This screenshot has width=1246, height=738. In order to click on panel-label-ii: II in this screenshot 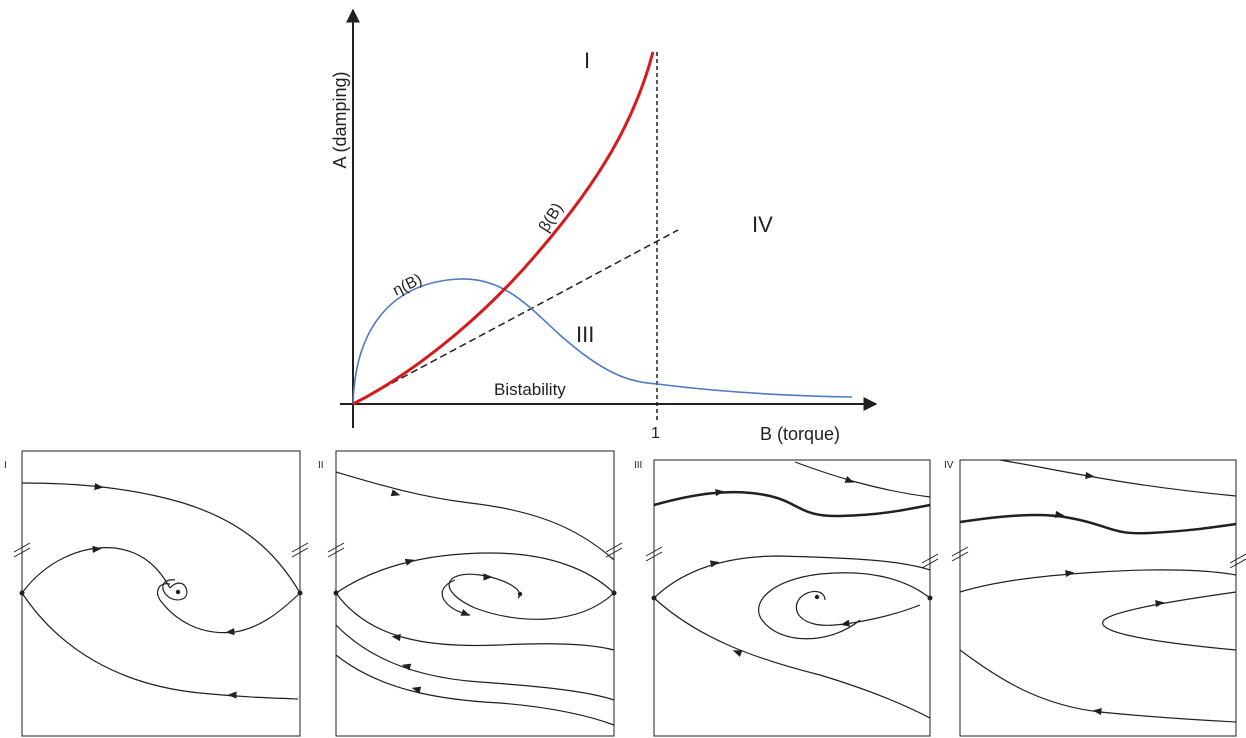, I will do `click(321, 465)`.